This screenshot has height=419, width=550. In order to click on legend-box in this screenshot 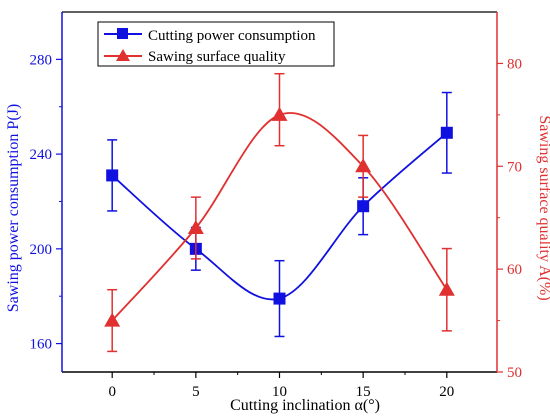, I will do `click(216, 44)`.